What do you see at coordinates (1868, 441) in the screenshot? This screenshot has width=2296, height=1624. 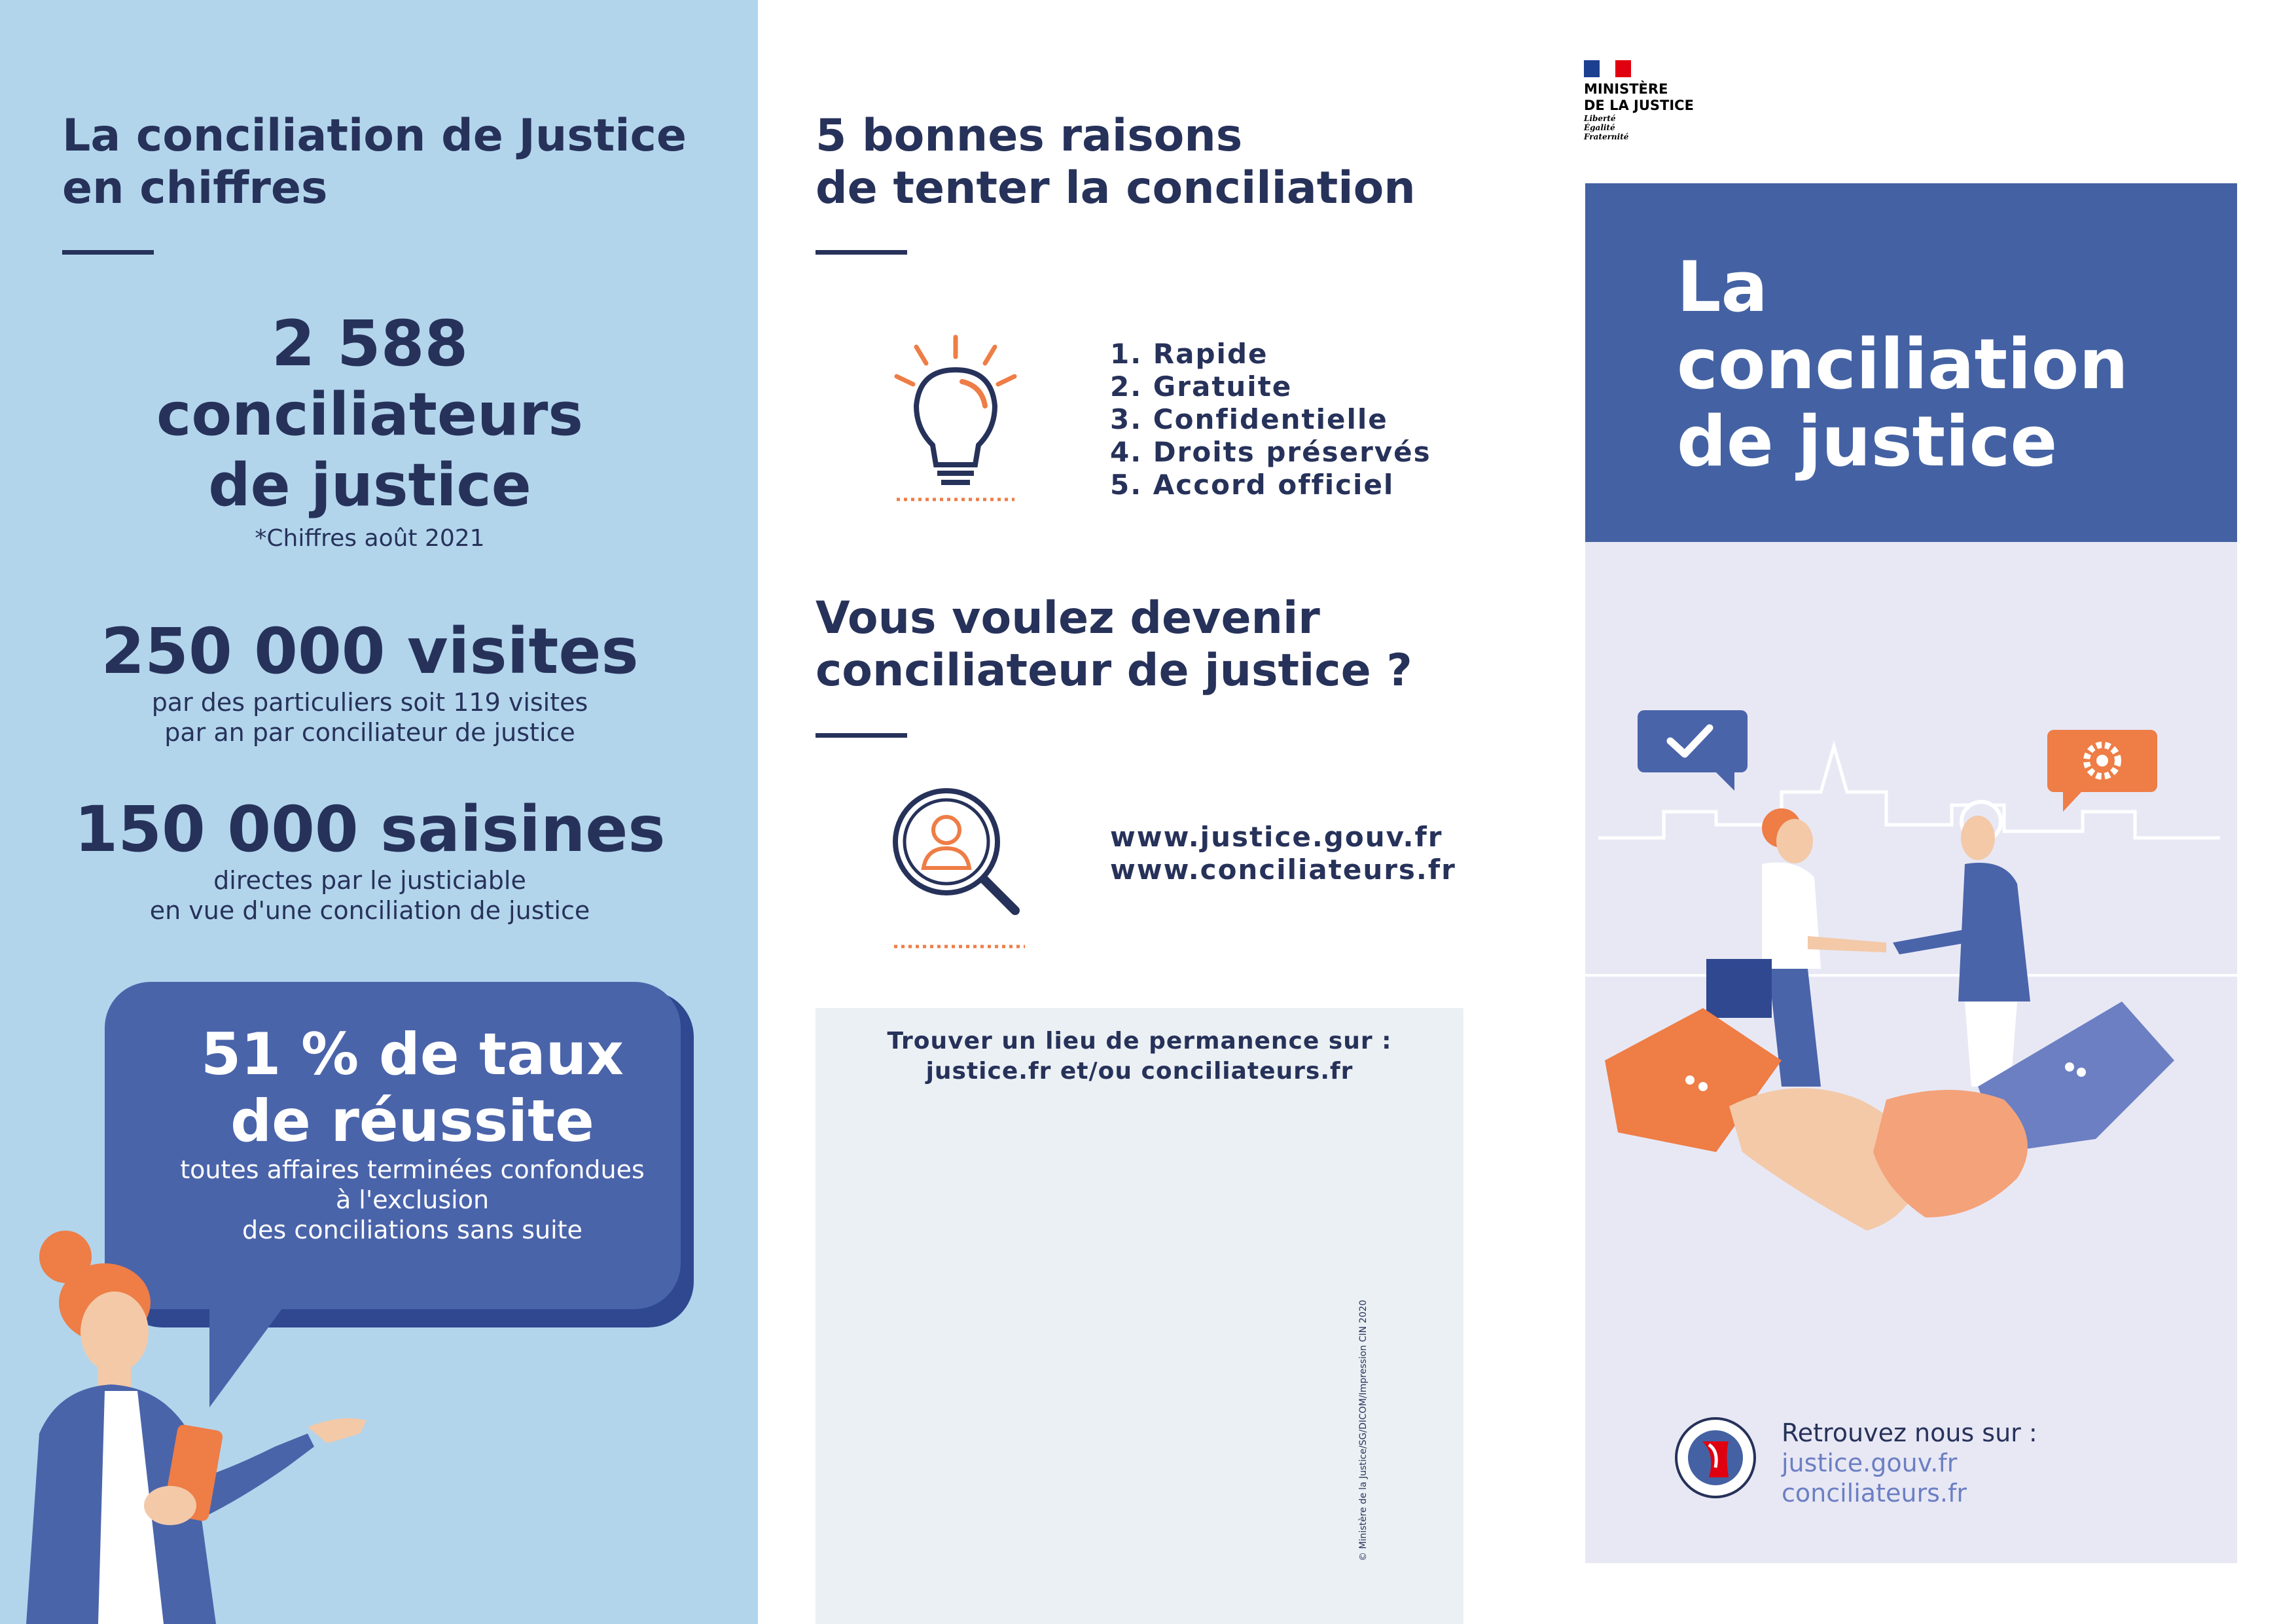 I see `title-line3: de justice` at bounding box center [1868, 441].